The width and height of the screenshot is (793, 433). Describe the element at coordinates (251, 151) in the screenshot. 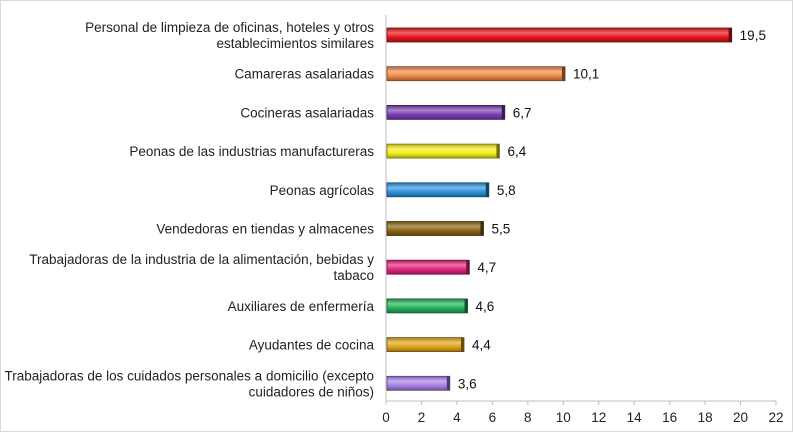

I see `category-label: Peonas de las industrias manufactureras` at that location.